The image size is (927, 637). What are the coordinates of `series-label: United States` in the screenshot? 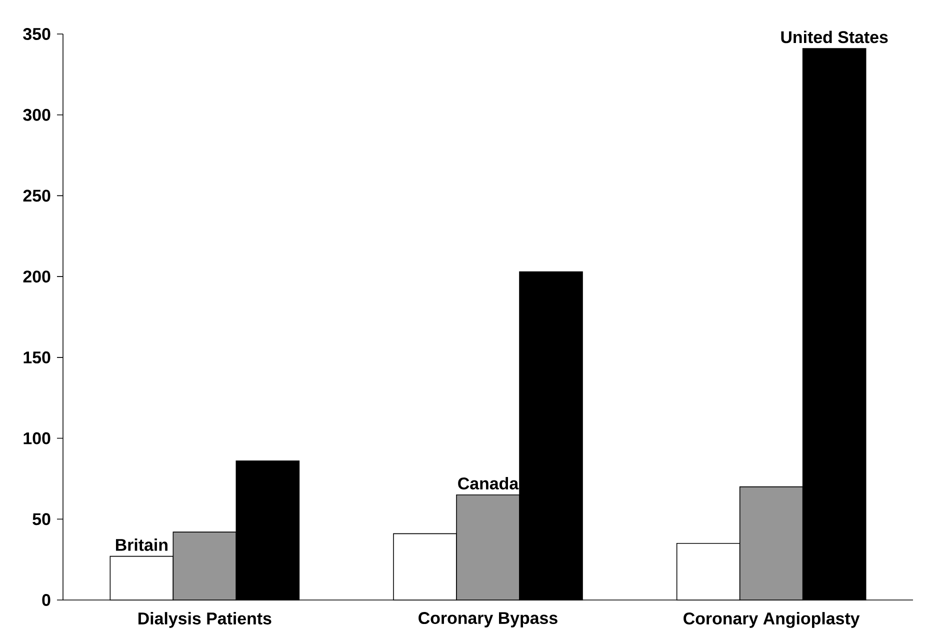 It's located at (834, 37).